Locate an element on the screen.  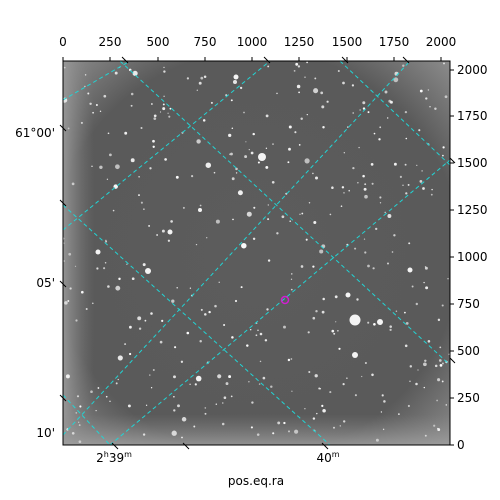
dec-grid-line is located at coordinates (87, 419).